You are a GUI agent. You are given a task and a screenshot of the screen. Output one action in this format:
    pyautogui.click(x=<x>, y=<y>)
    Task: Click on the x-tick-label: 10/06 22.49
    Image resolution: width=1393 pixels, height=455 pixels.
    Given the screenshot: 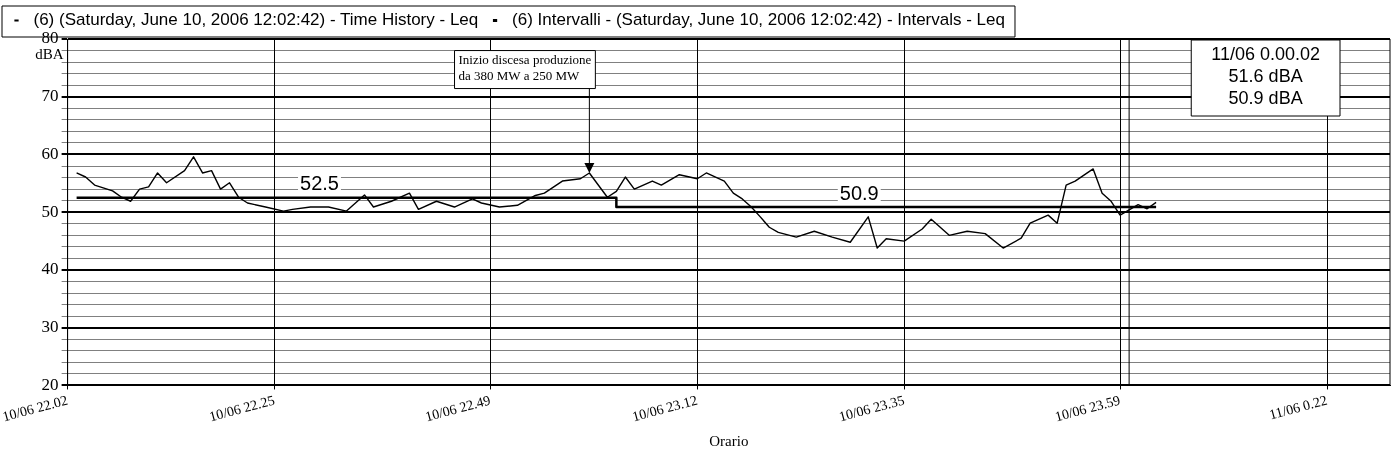 What is the action you would take?
    pyautogui.click(x=458, y=408)
    